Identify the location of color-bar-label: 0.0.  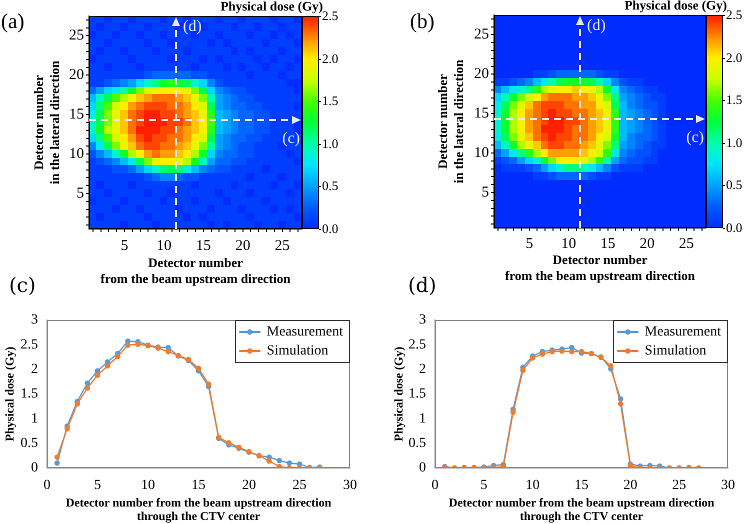
(734, 227).